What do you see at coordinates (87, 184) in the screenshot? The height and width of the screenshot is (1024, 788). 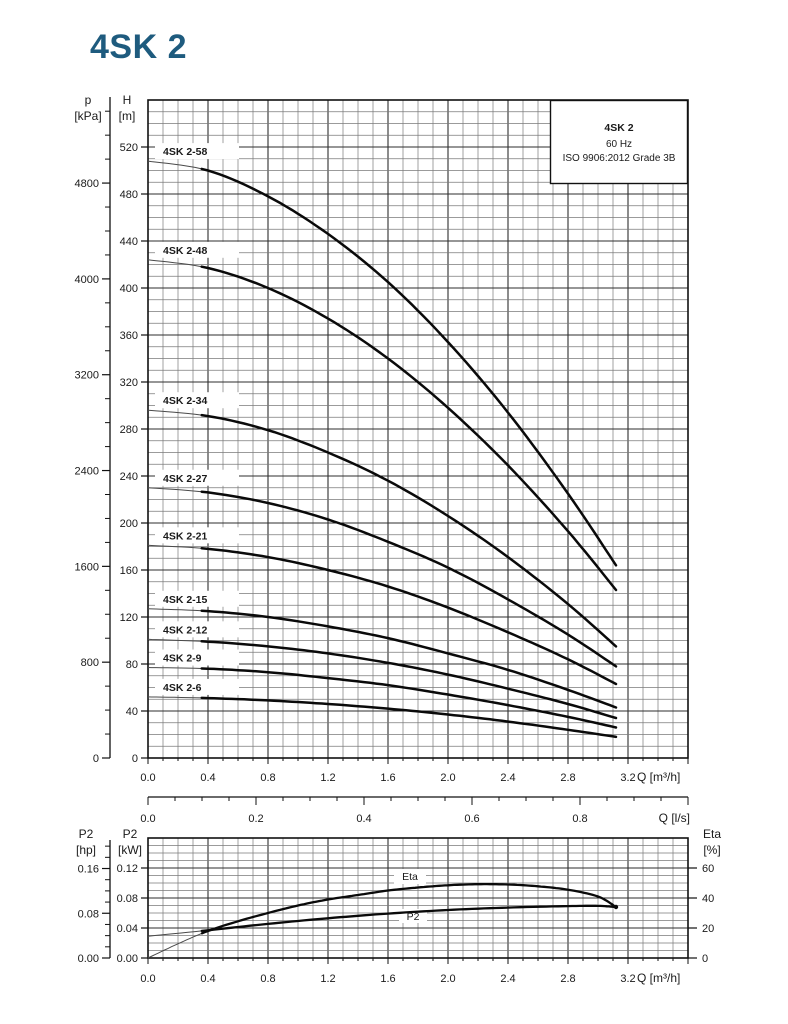 I see `kpa-tick-label: 4800` at bounding box center [87, 184].